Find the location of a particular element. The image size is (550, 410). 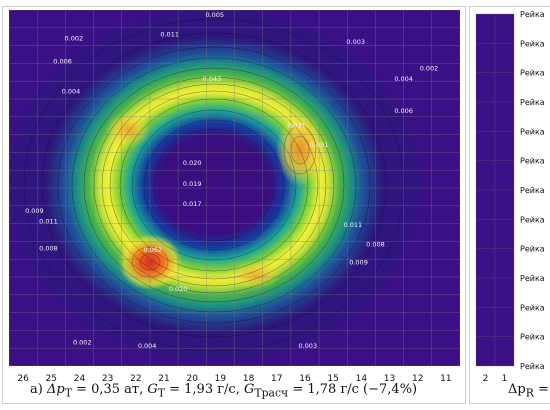

chart-caption-right: ΔpR = is located at coordinates (528, 391).